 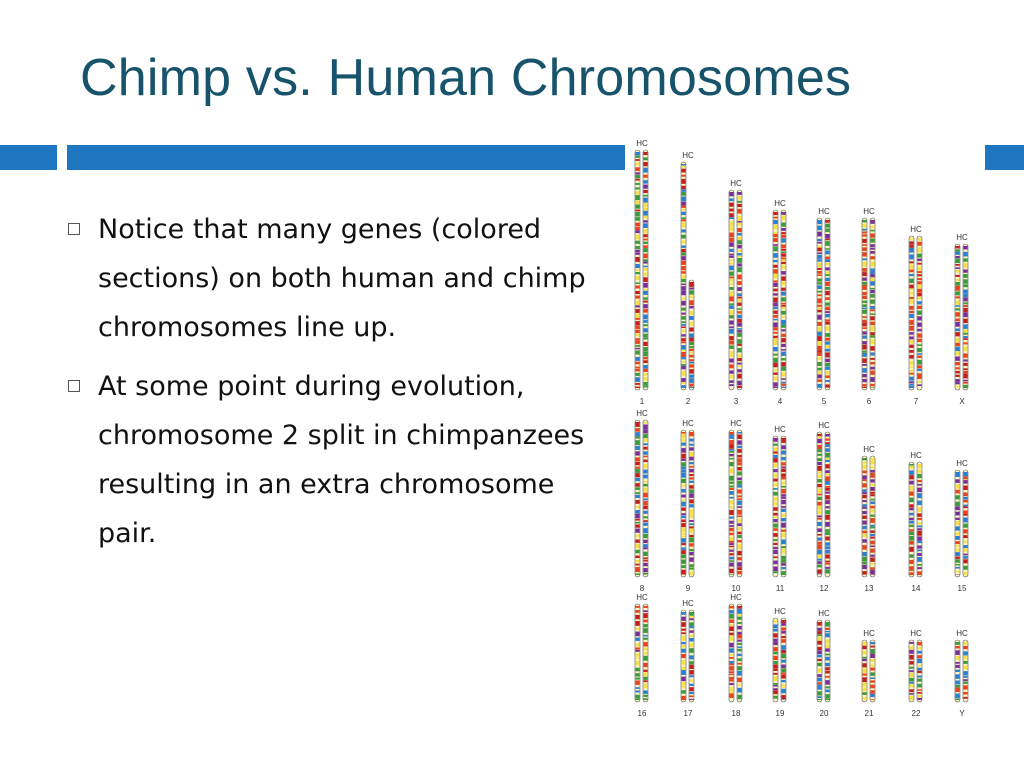 I want to click on chromosome-pair: HC 12, so click(x=823, y=507).